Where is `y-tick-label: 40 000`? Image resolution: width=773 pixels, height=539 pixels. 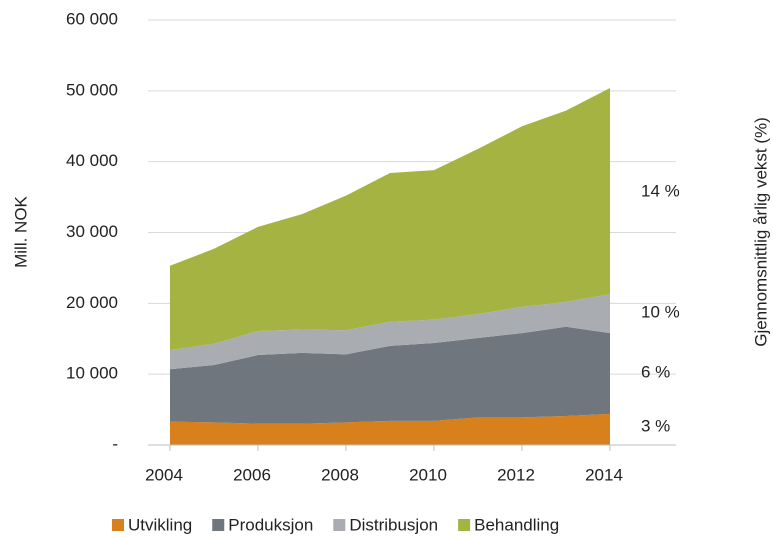
y-tick-label: 40 000 is located at coordinates (92, 160).